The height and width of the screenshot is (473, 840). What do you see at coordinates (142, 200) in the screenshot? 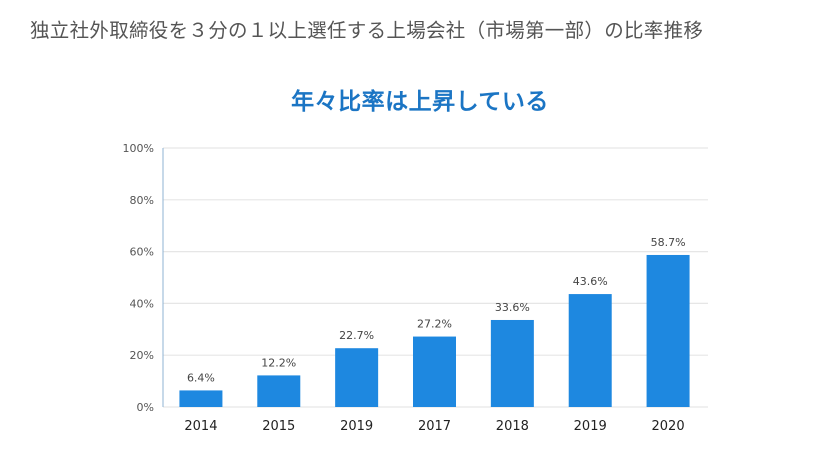
I see `y-tick-label: 80%` at bounding box center [142, 200].